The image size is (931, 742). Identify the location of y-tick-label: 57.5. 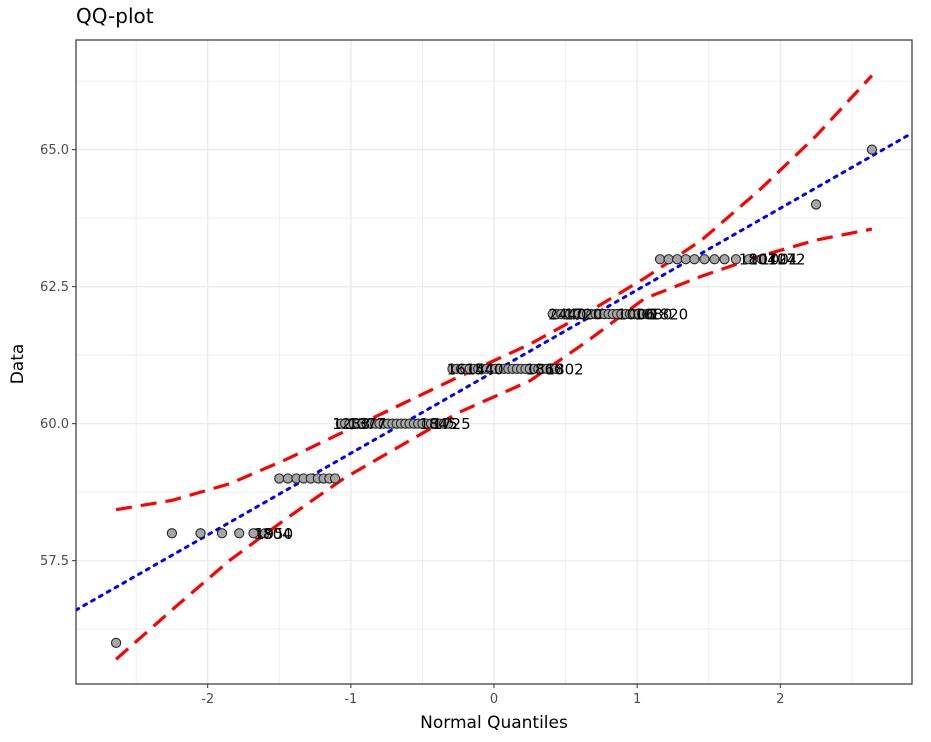
(54, 561).